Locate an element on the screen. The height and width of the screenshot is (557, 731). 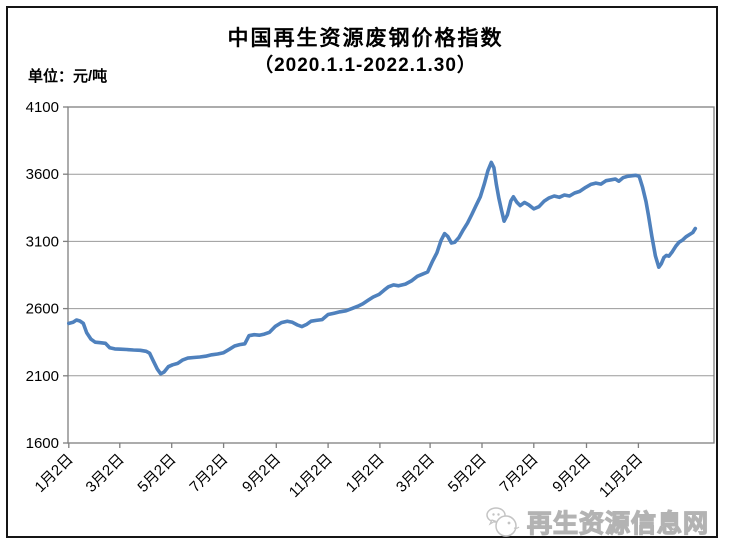
y-tick-label: 4100 is located at coordinates (42, 107).